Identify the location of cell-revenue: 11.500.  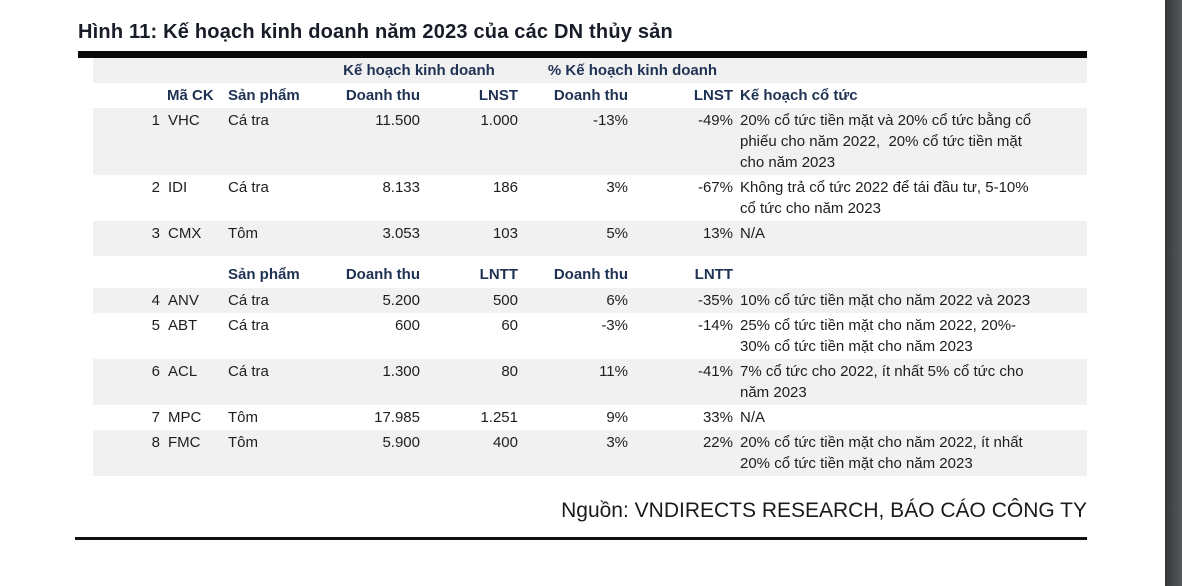
(397, 120).